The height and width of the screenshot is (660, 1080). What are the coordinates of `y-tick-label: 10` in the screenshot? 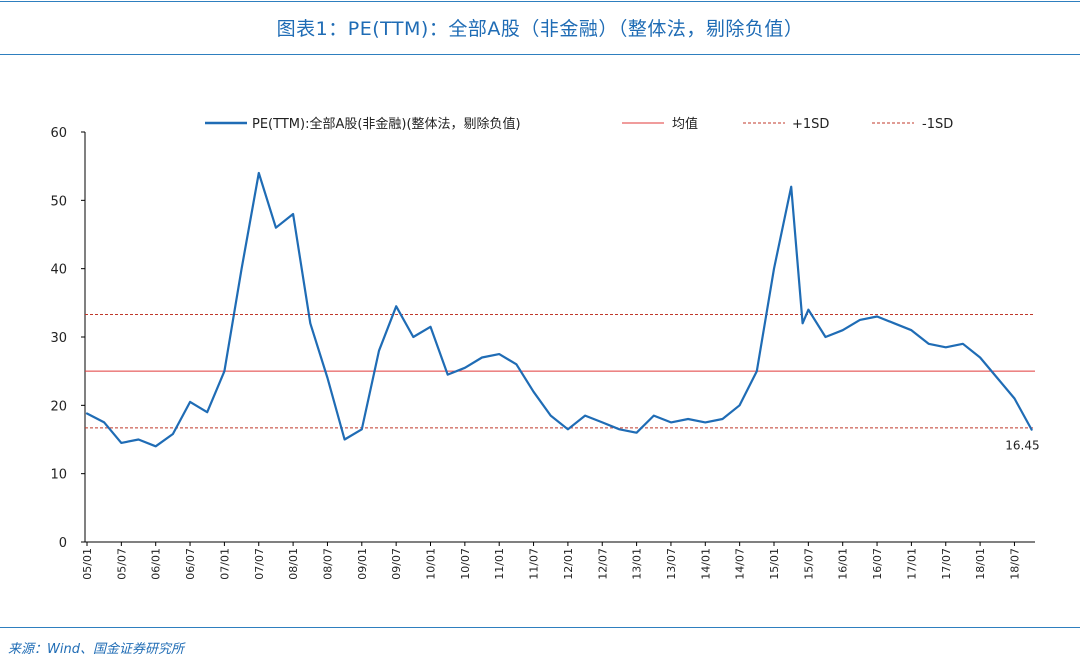 It's located at (58, 475).